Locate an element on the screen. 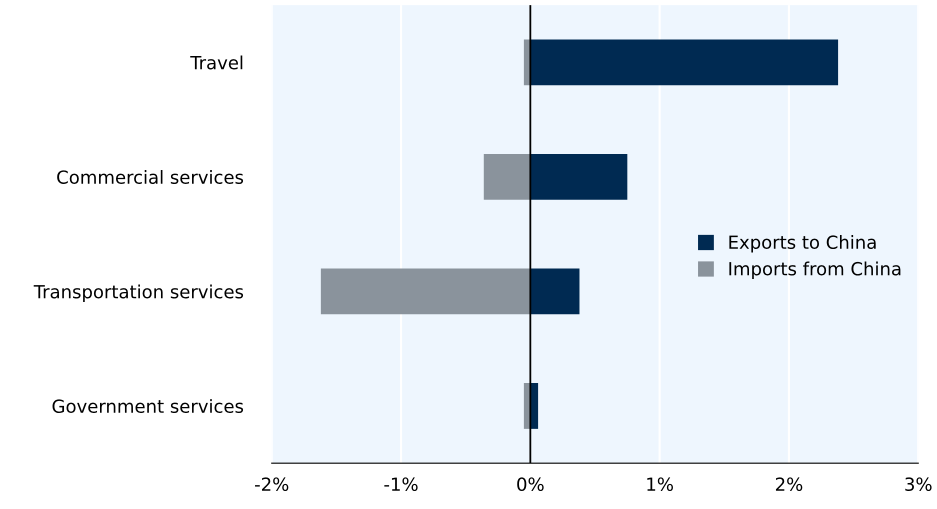  legend-label: Imports from China is located at coordinates (814, 271).